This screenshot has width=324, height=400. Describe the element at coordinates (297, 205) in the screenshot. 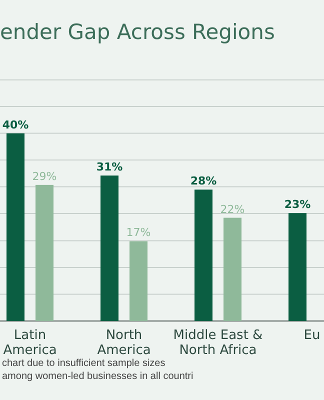

I see `data-label: 23%` at that location.